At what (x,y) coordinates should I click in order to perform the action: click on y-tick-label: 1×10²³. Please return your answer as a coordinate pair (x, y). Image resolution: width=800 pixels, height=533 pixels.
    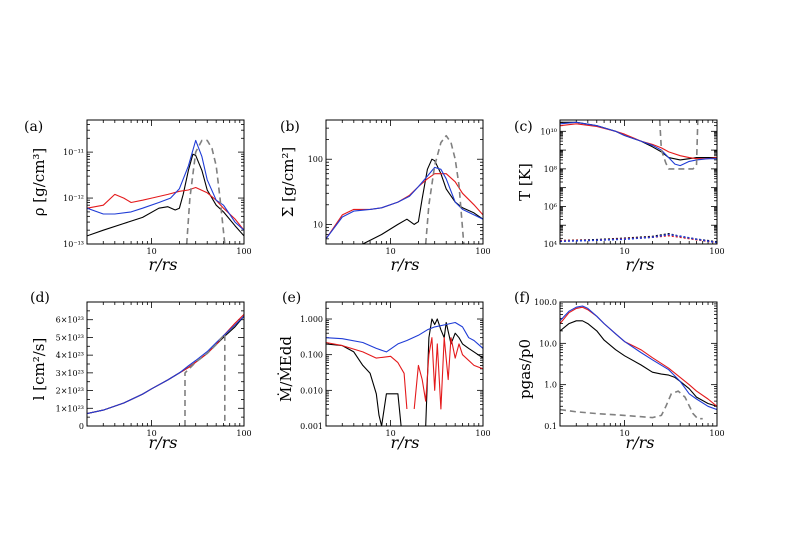
    Looking at the image, I should click on (70, 408).